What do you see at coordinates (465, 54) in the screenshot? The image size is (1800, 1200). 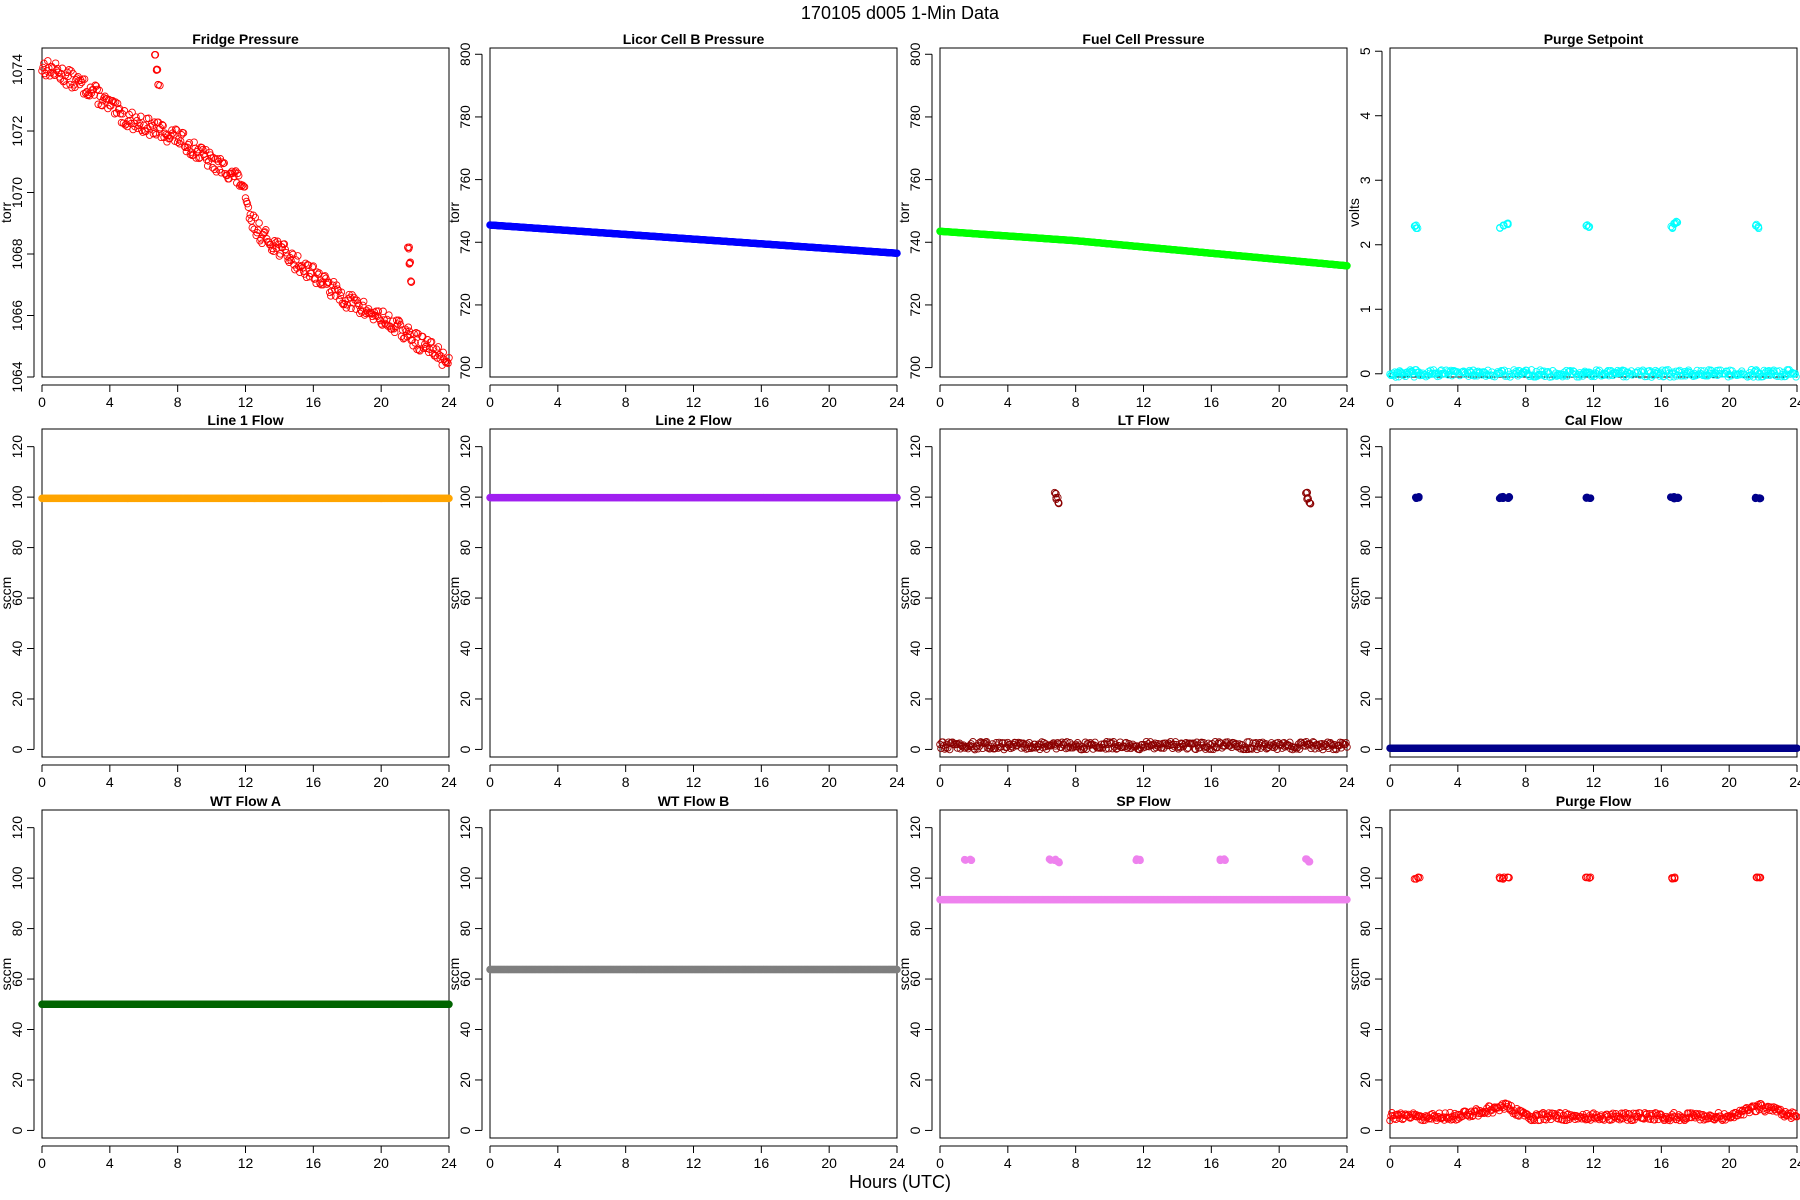 I see `y-tick-label: 800` at bounding box center [465, 54].